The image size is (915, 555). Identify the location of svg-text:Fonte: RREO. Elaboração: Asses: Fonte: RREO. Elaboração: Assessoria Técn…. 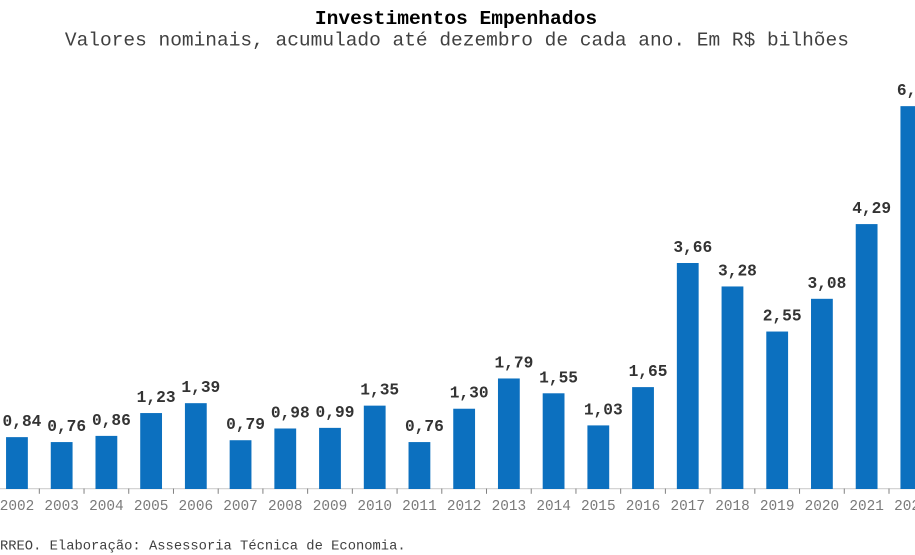
(203, 547).